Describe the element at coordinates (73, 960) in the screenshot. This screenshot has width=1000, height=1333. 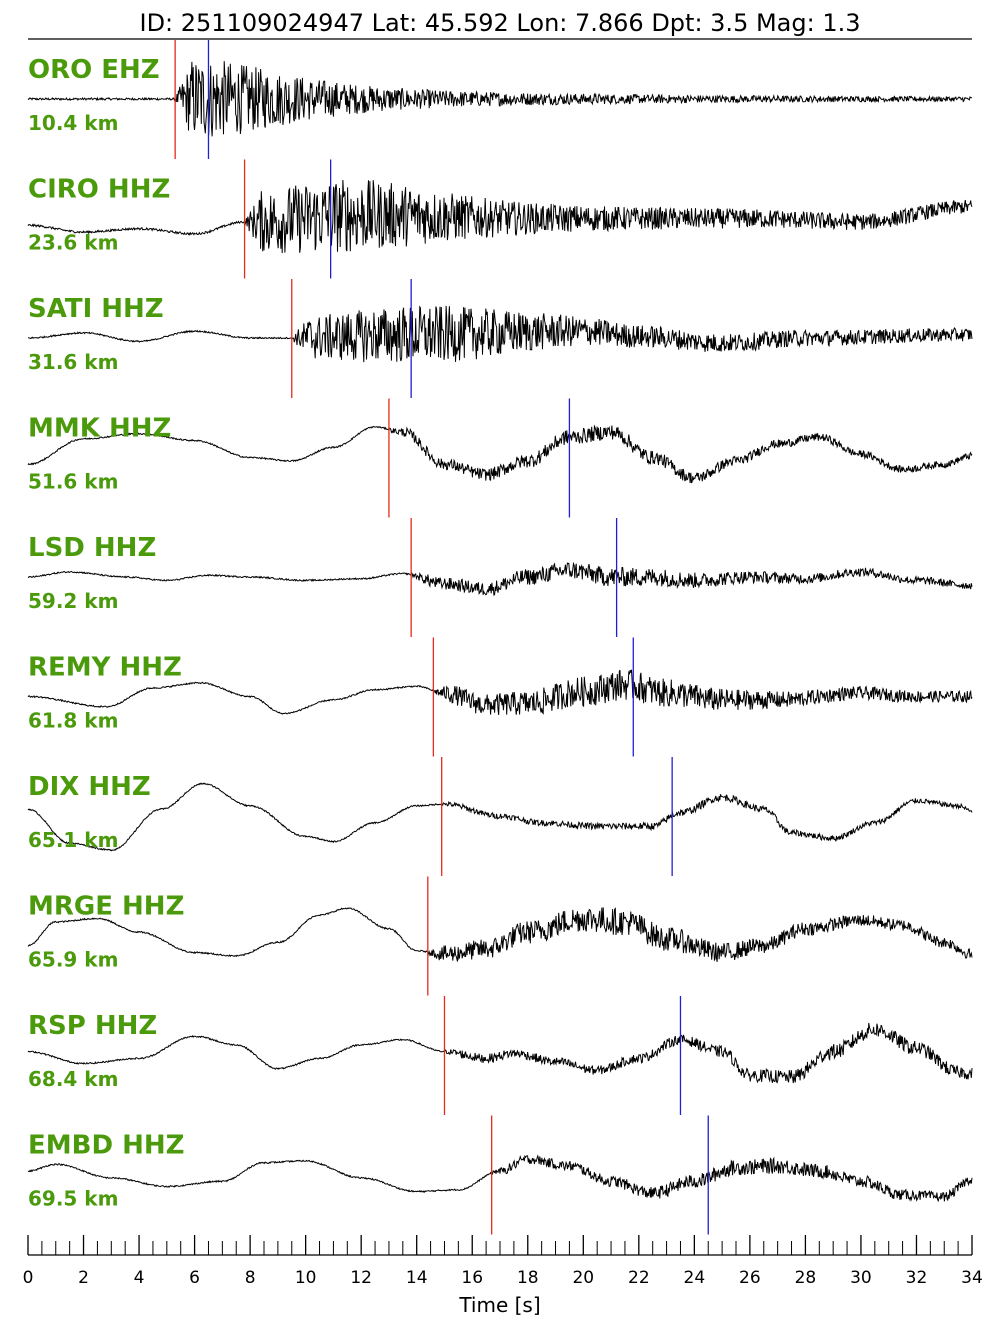
I see `station-distance: 65.9 km` at that location.